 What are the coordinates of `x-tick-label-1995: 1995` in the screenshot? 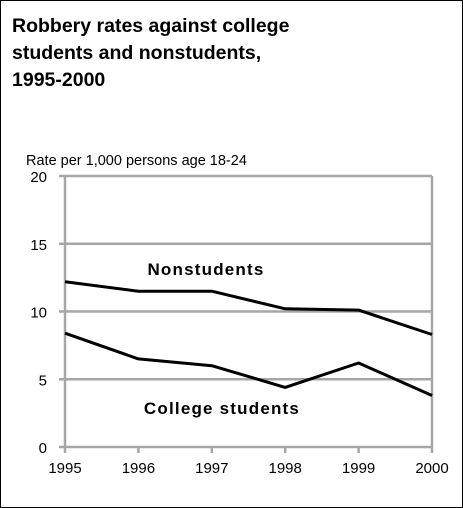 It's located at (64, 468).